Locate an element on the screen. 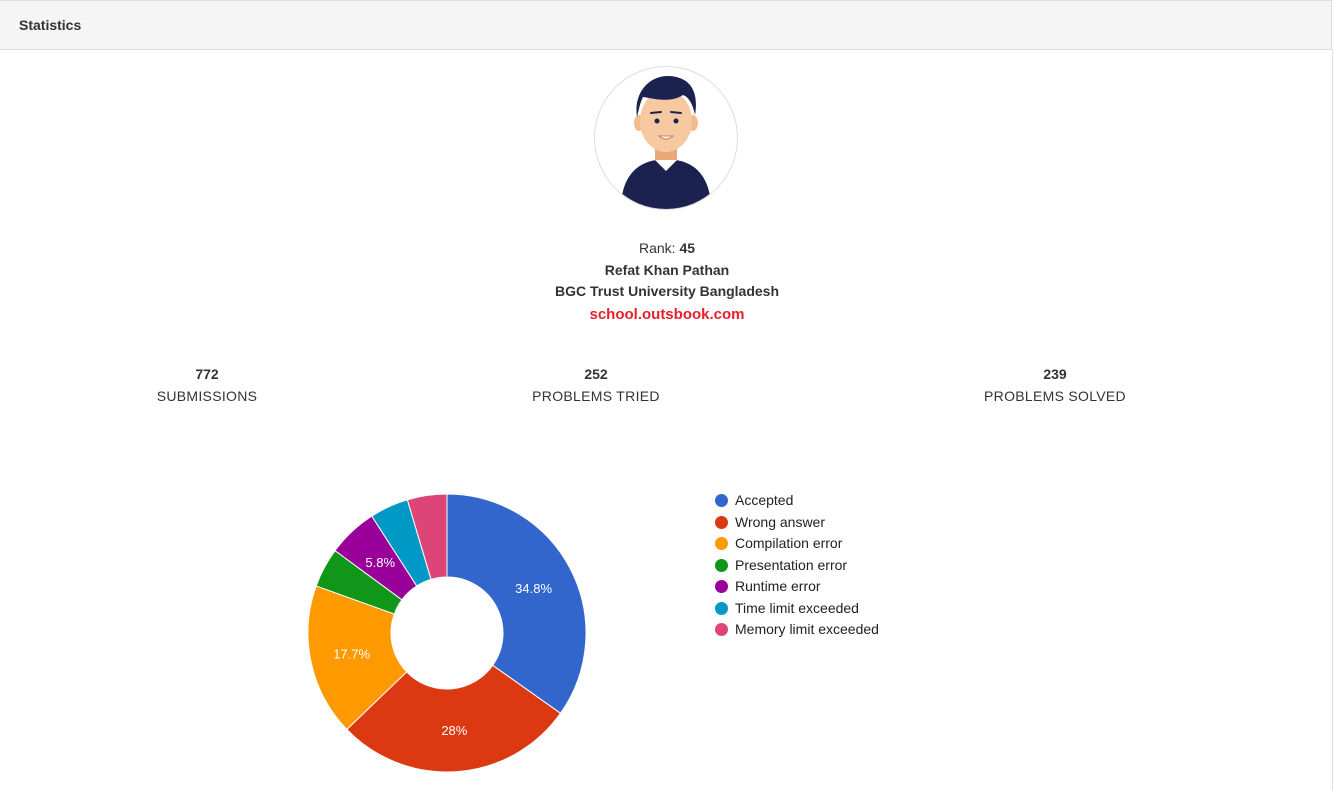  legend-item: Runtime error is located at coordinates (797, 587).